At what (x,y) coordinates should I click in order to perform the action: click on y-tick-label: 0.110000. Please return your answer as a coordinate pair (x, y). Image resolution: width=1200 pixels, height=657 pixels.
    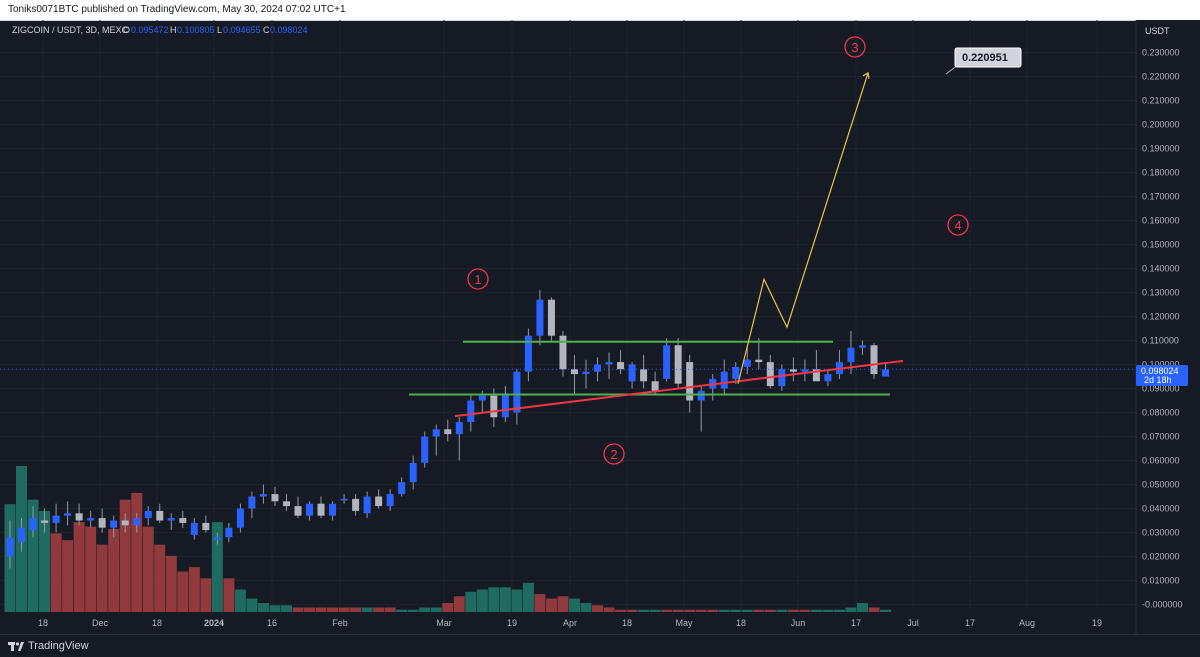
    Looking at the image, I should click on (1160, 341).